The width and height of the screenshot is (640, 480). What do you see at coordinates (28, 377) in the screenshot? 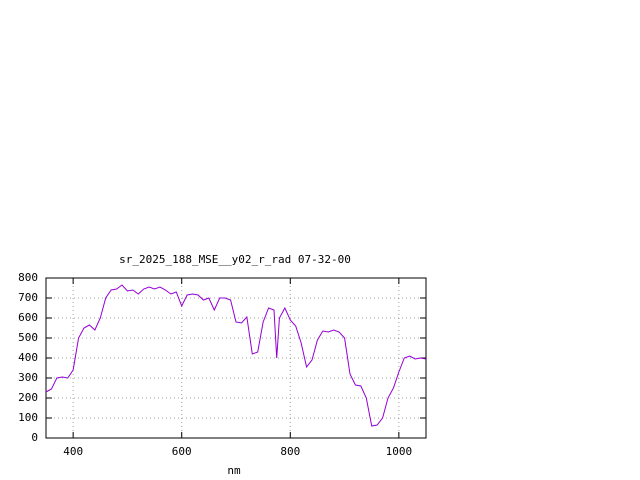
I see `y-tick-label: 300` at bounding box center [28, 377].